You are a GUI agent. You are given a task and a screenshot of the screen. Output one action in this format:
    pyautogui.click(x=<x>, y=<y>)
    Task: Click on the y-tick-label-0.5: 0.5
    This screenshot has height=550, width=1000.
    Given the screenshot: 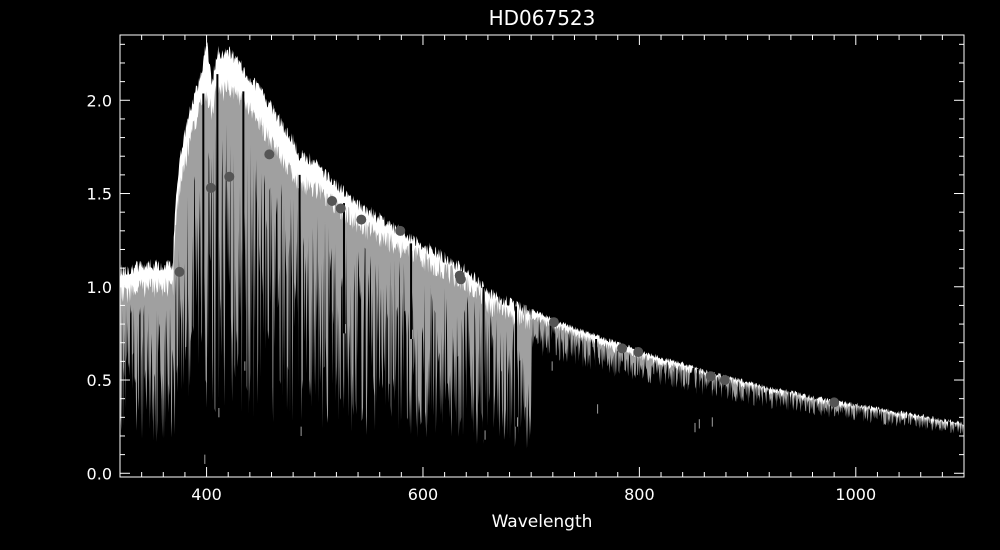 What is the action you would take?
    pyautogui.click(x=99, y=380)
    